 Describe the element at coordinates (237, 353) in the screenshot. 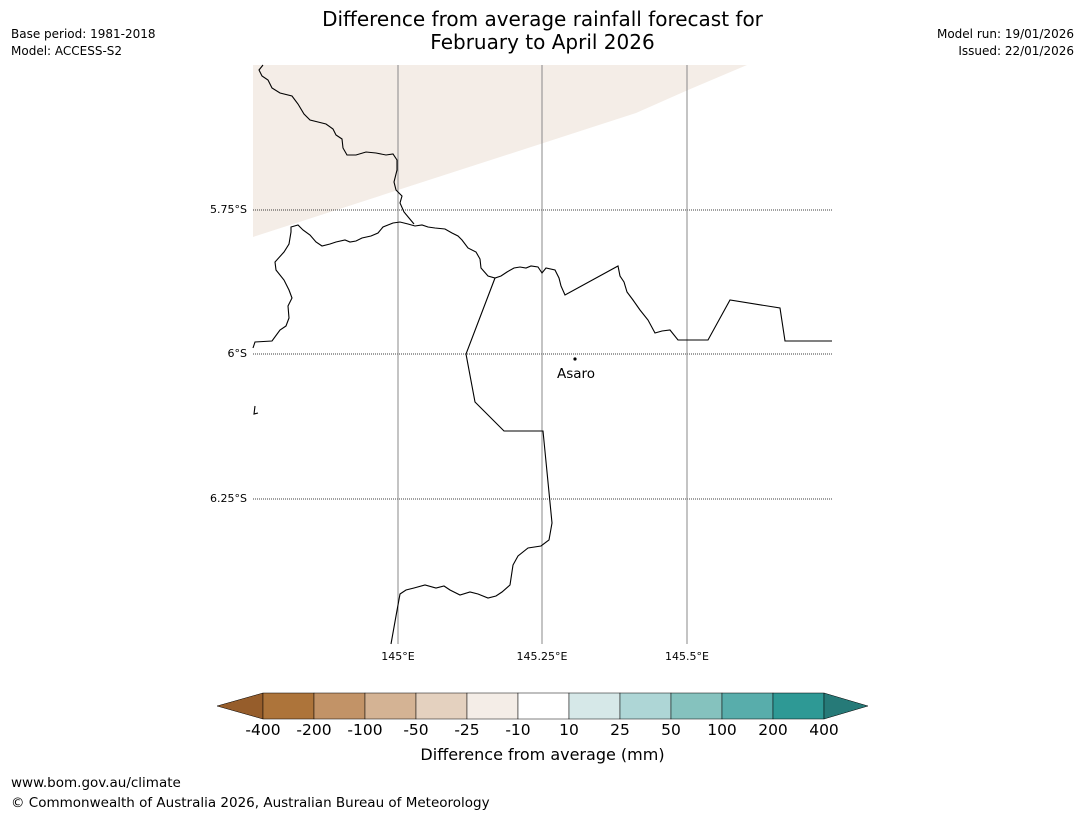

I see `lat-label: 6°S` at that location.